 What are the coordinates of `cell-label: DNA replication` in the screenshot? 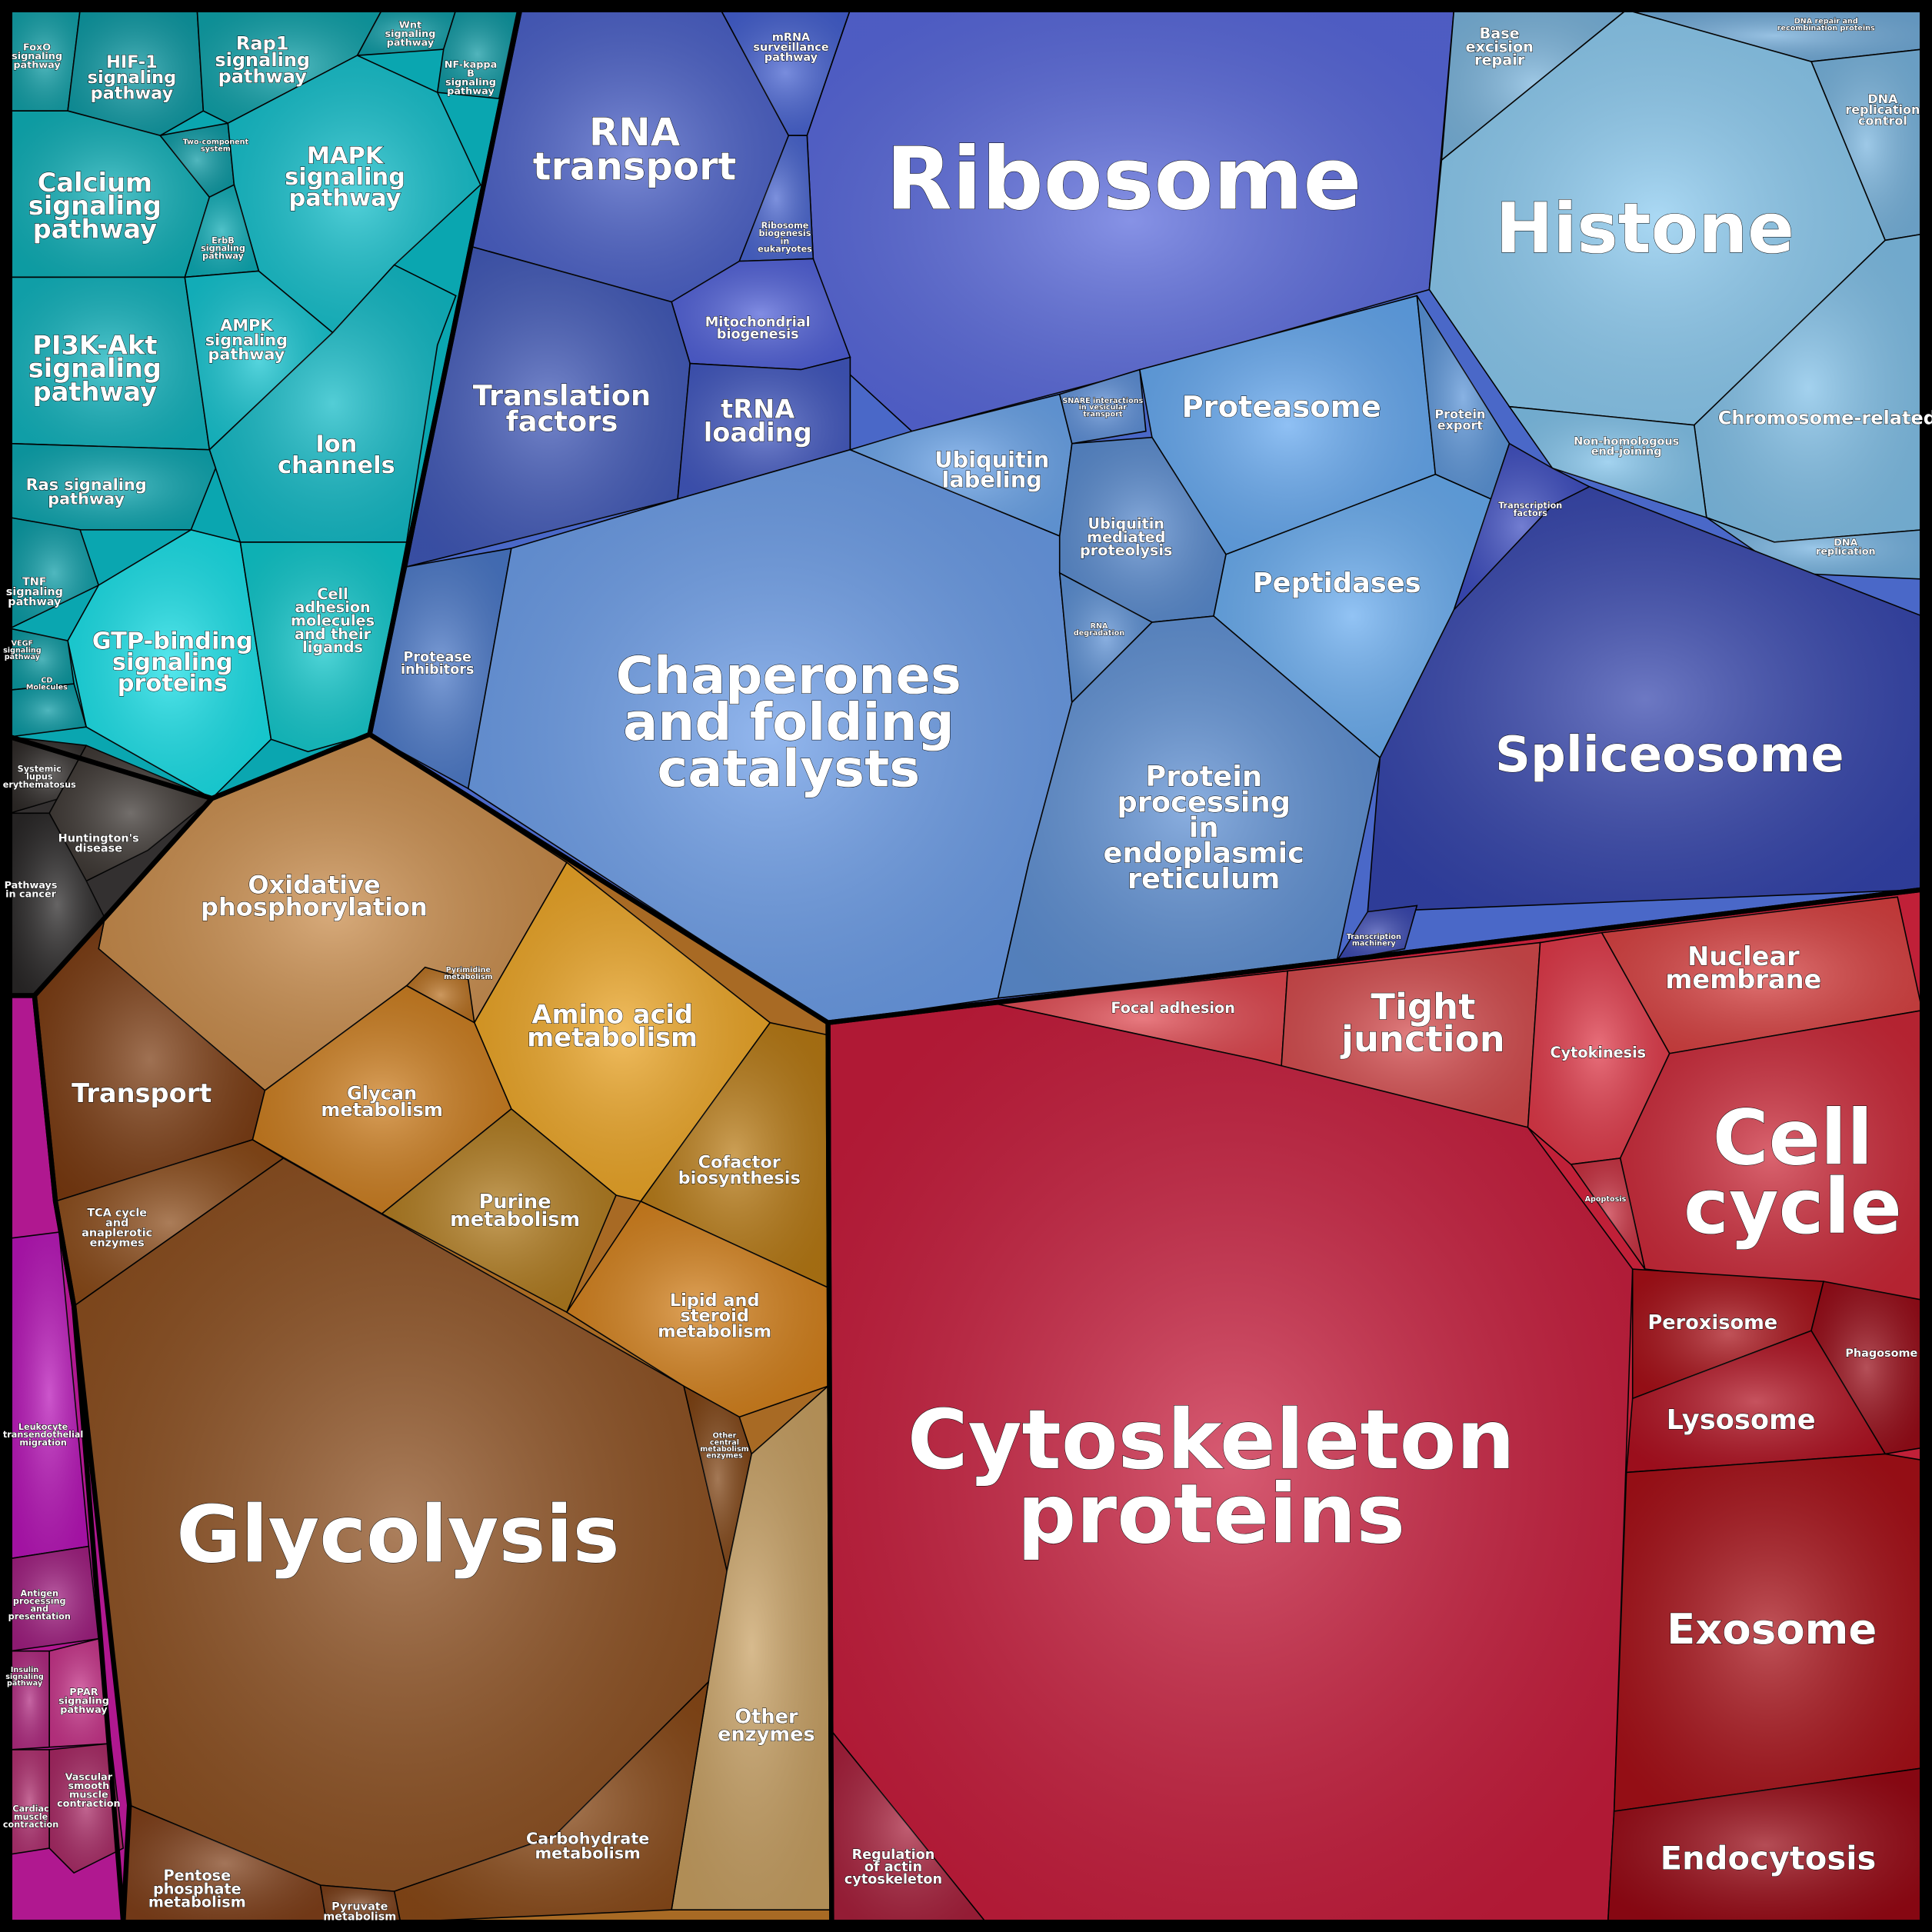 It's located at (1846, 547).